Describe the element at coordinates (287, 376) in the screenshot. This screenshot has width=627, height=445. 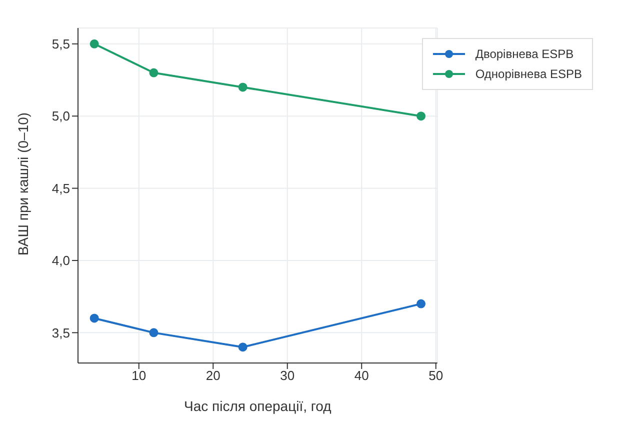
I see `x-tick-label: 30` at that location.